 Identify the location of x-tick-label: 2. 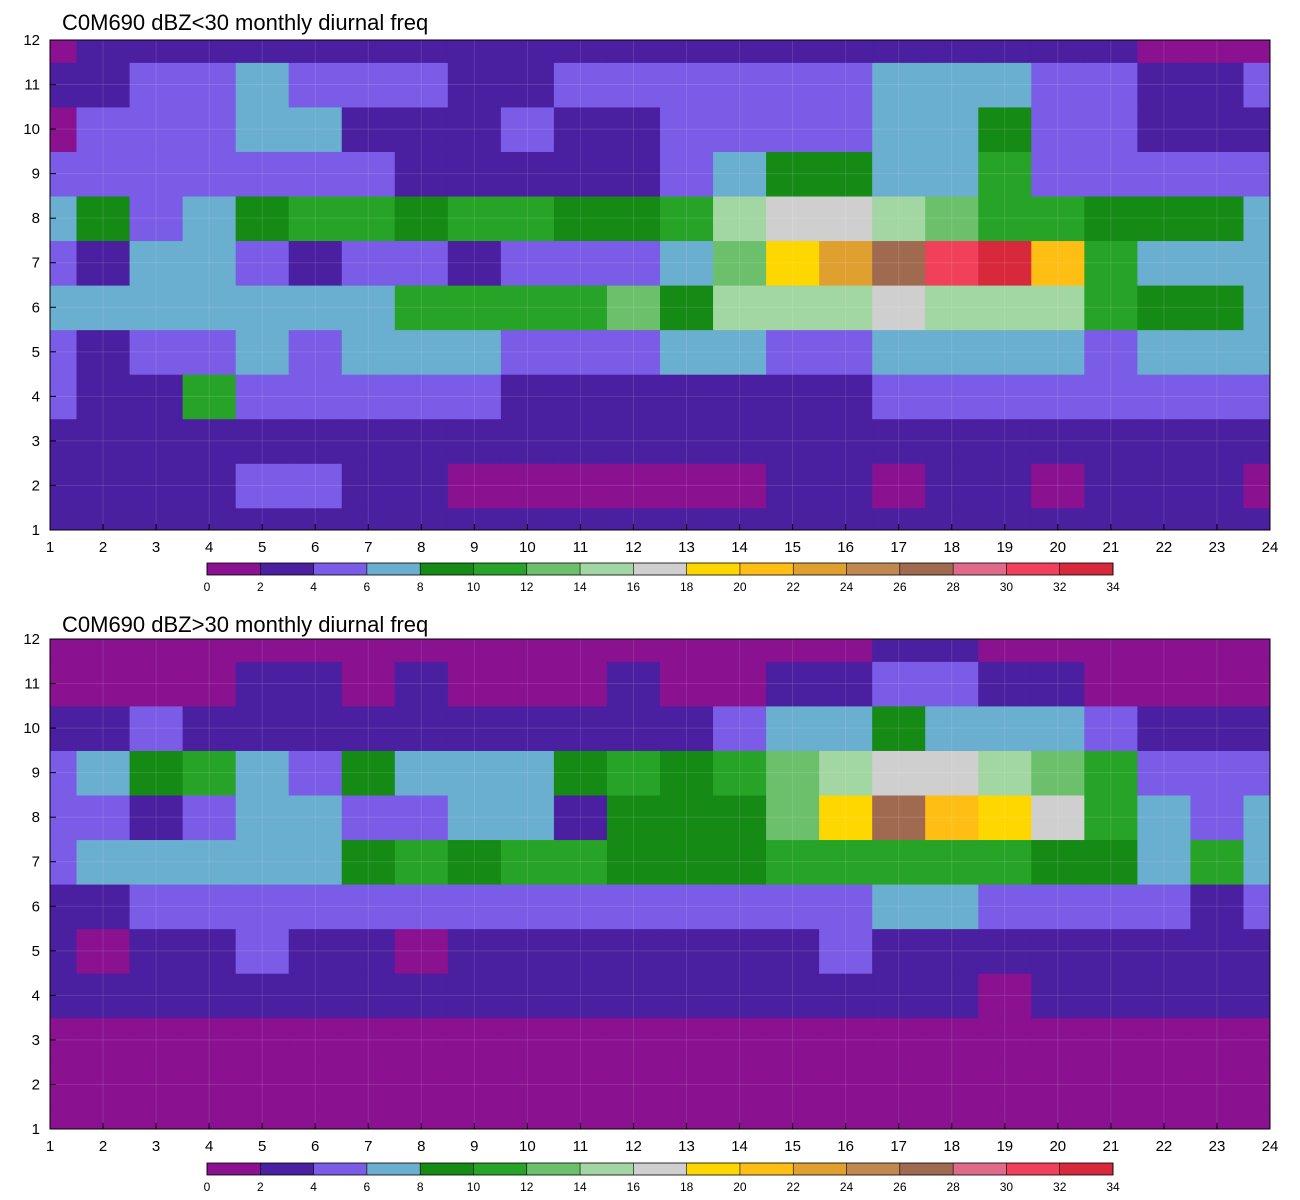
(103, 1146).